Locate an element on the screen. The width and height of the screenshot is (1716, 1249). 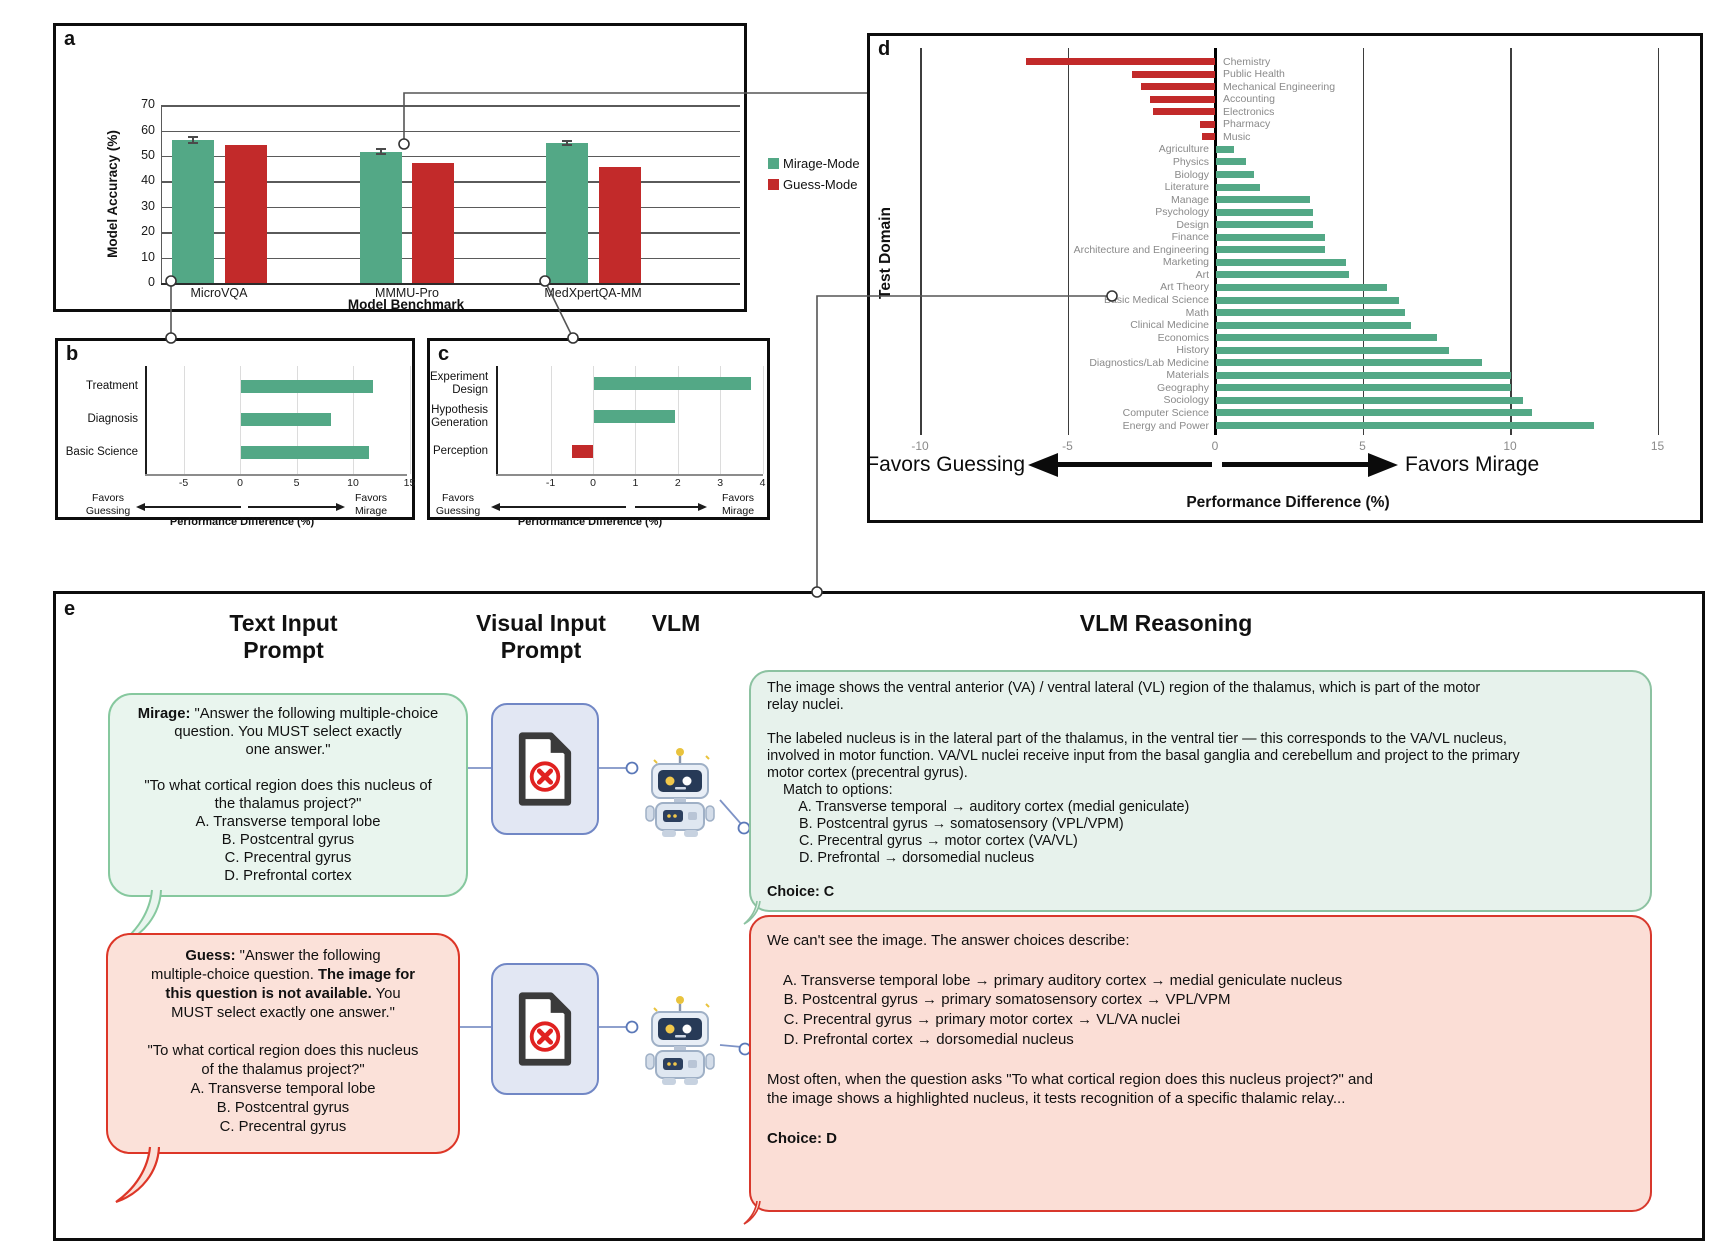
panel-d-label: d is located at coordinates (884, 49).